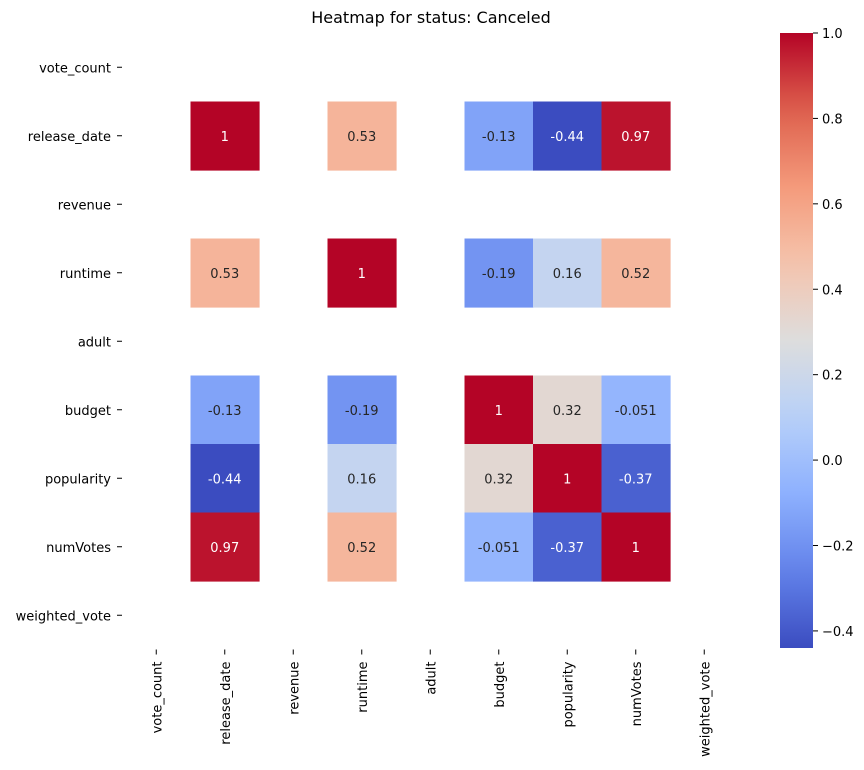  Describe the element at coordinates (832, 34) in the screenshot. I see `colorbar-tick-label: 1.0` at that location.